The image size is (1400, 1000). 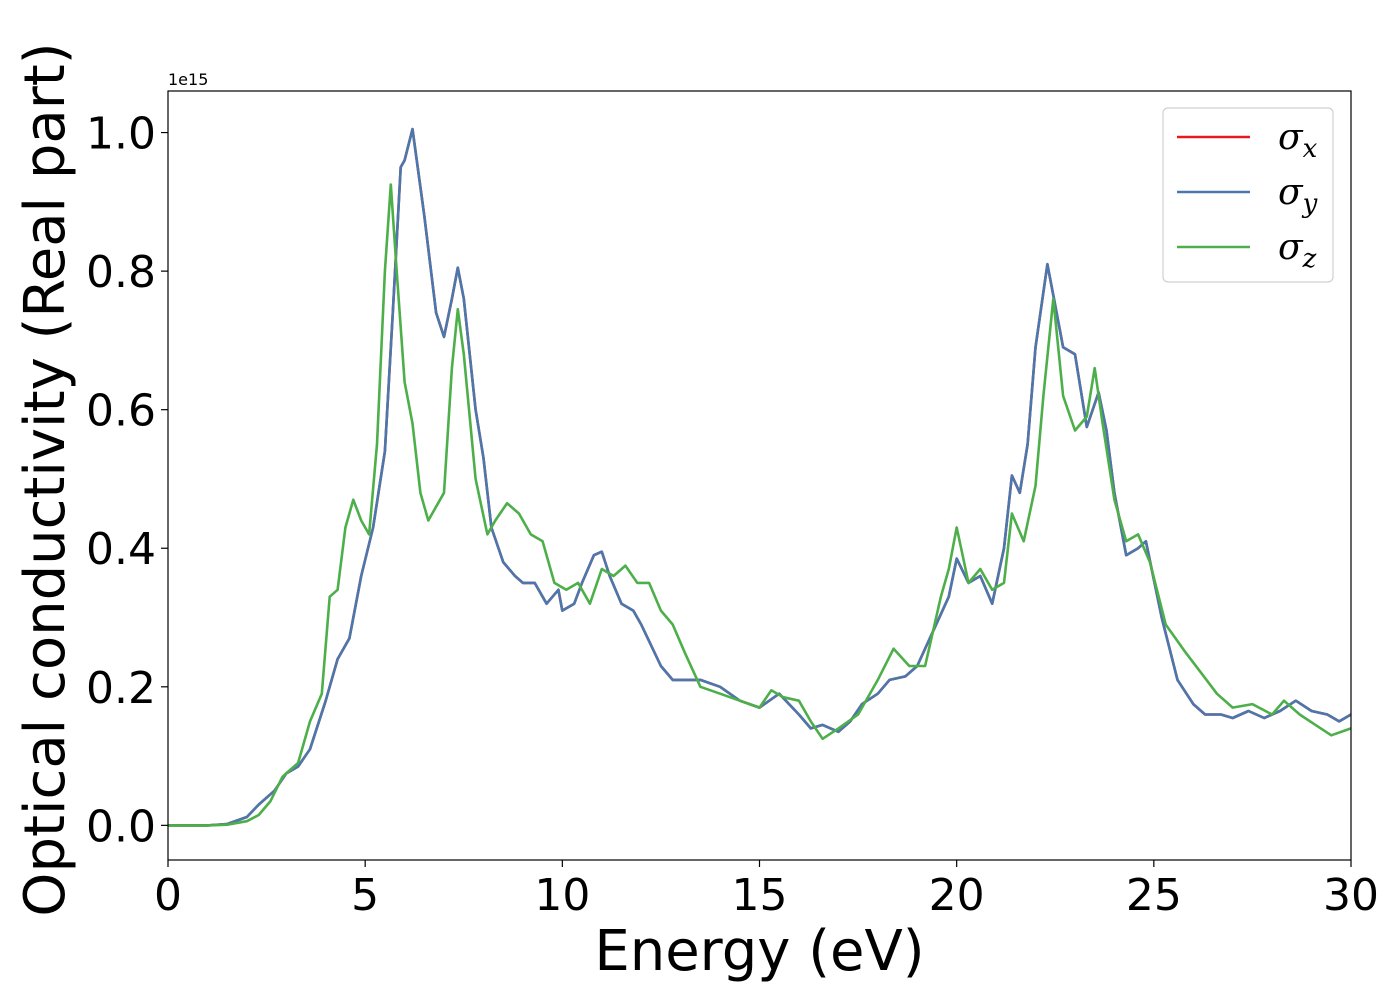 What do you see at coordinates (1248, 195) in the screenshot?
I see `legend-box` at bounding box center [1248, 195].